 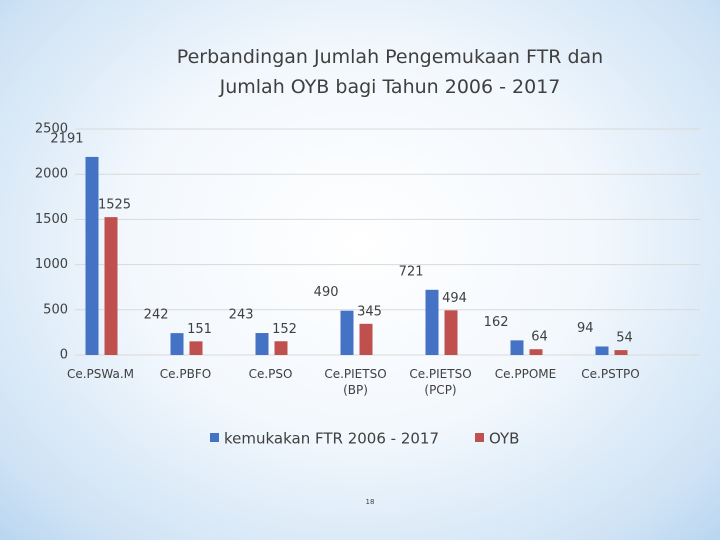 What do you see at coordinates (199, 329) in the screenshot?
I see `data-label: 151` at bounding box center [199, 329].